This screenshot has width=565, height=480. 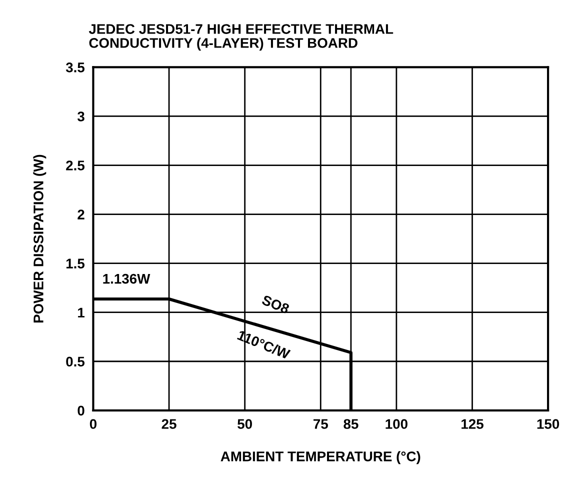 What do you see at coordinates (81, 215) in the screenshot?
I see `y-tick-label: 2` at bounding box center [81, 215].